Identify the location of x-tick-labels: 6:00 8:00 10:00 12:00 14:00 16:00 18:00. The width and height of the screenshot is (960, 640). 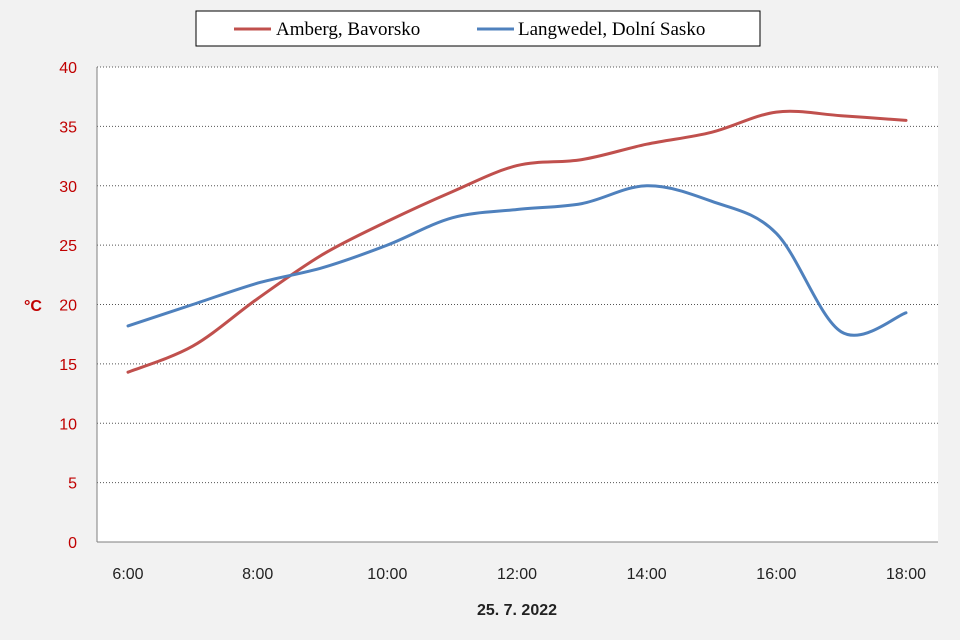
(519, 574).